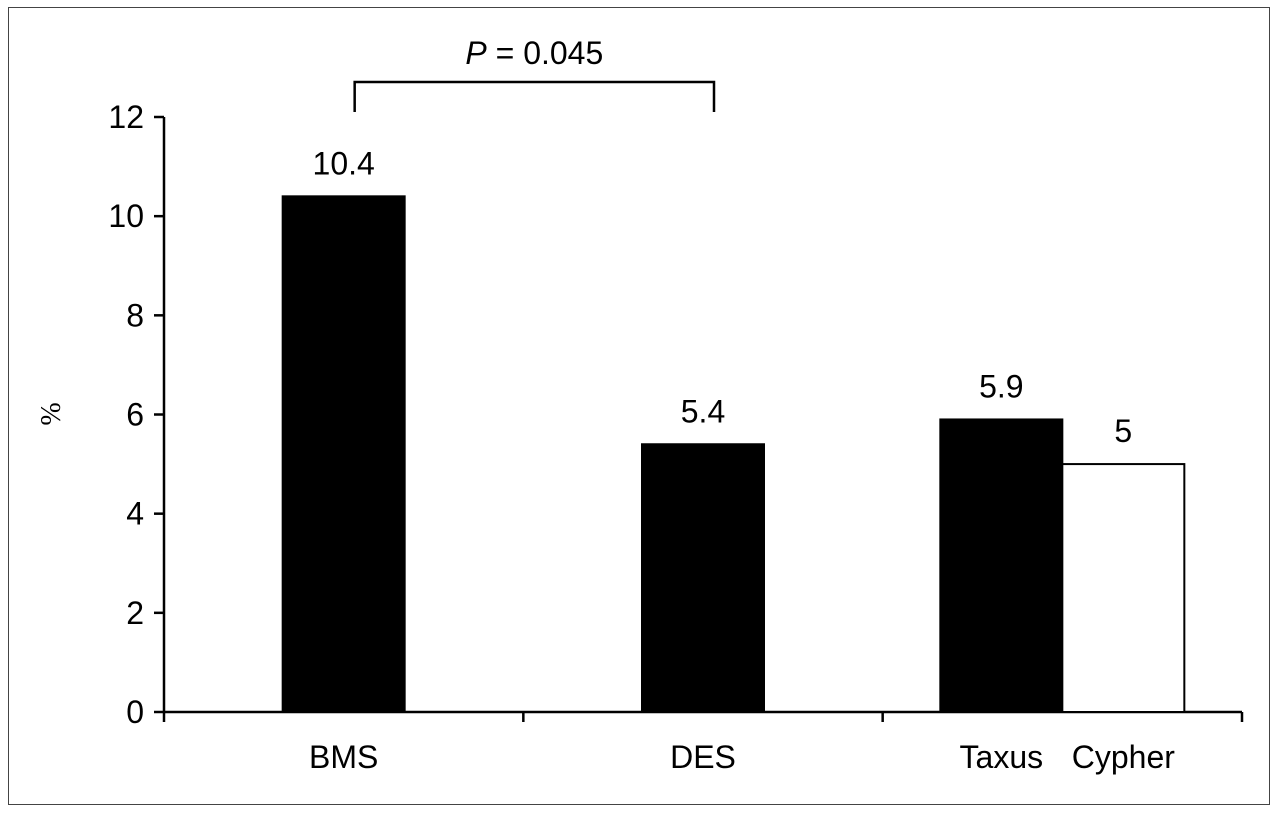  What do you see at coordinates (534, 73) in the screenshot?
I see `significance-annotation: P = 0.045` at bounding box center [534, 73].